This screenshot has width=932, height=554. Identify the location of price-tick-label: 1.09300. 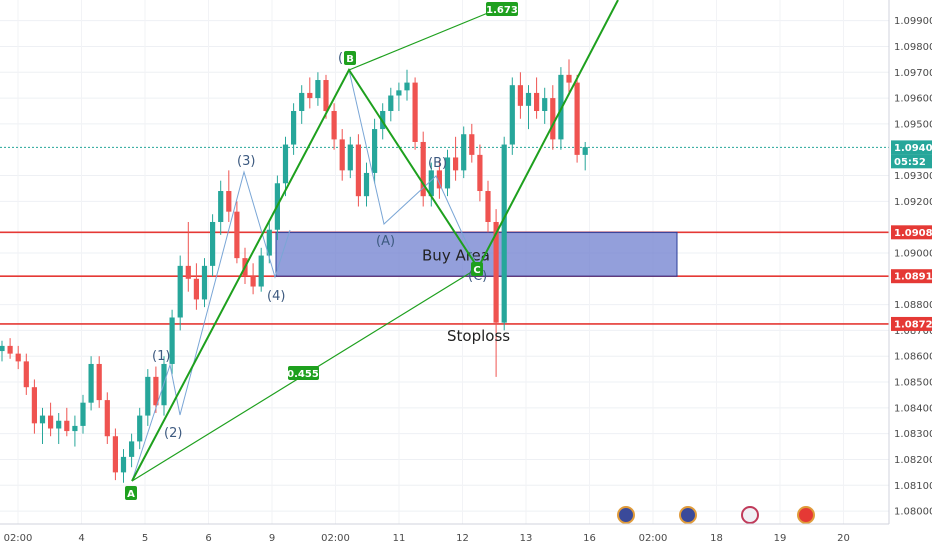
(913, 176).